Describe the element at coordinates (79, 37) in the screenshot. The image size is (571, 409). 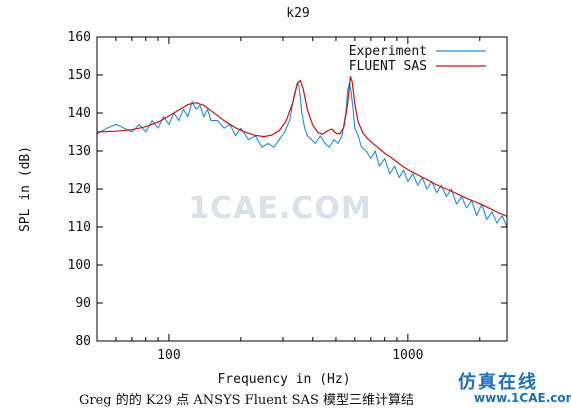
I see `y-tick-label: 160` at that location.